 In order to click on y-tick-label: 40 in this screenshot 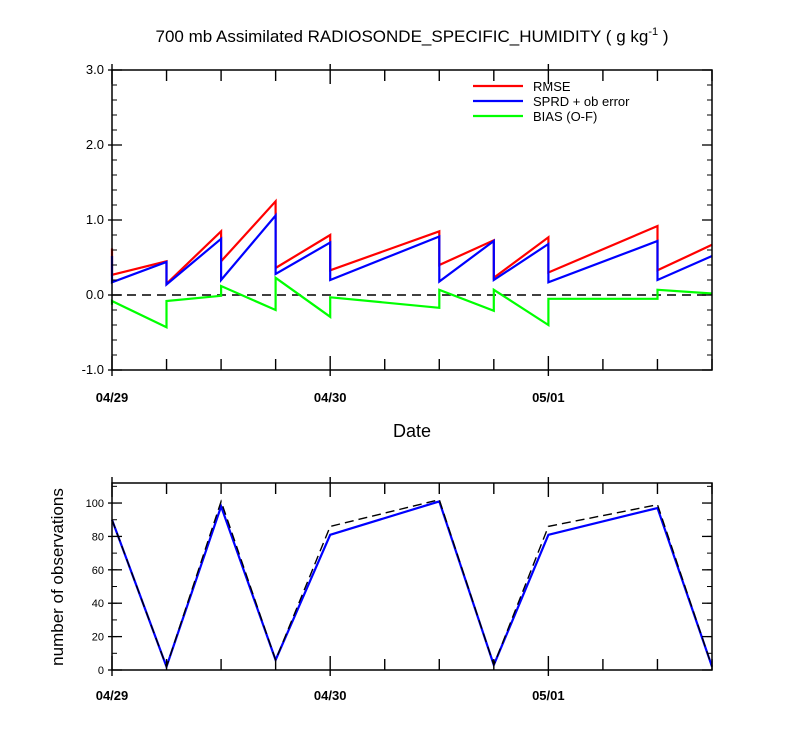, I will do `click(98, 604)`.